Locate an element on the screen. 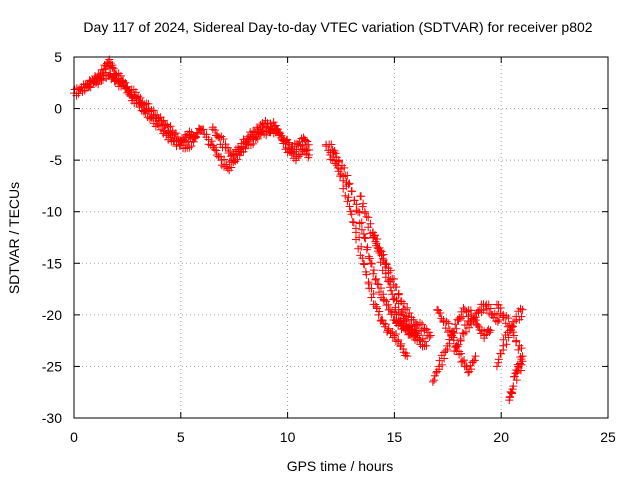  y-tick-label: 5 is located at coordinates (58, 57).